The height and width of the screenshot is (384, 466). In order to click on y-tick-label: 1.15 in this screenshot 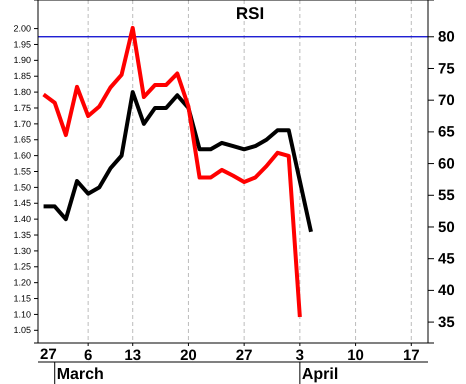, I will do `click(22, 298)`.